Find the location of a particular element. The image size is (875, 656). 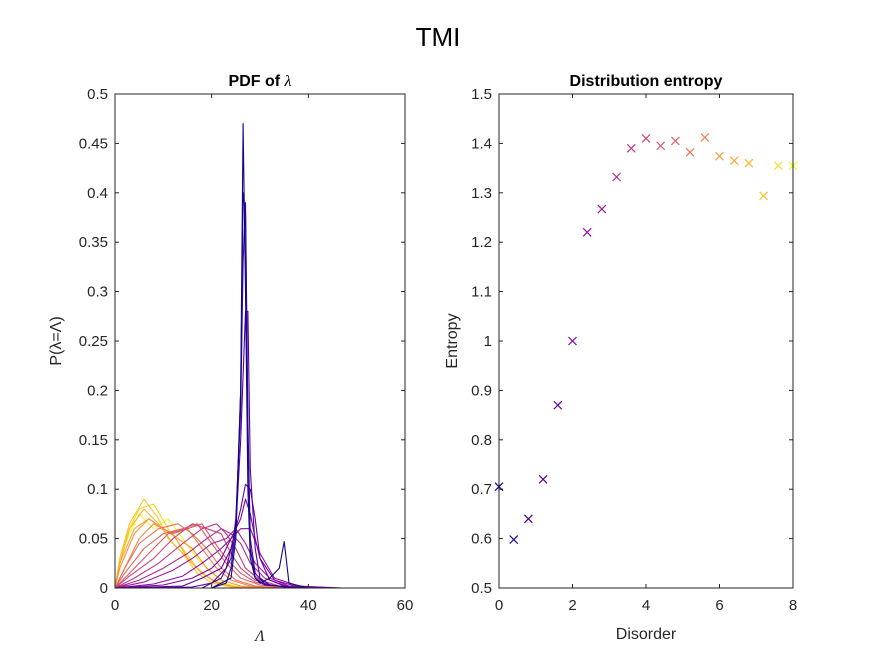

pdf-y-axis-label: P(λ=Λ) is located at coordinates (56, 340).